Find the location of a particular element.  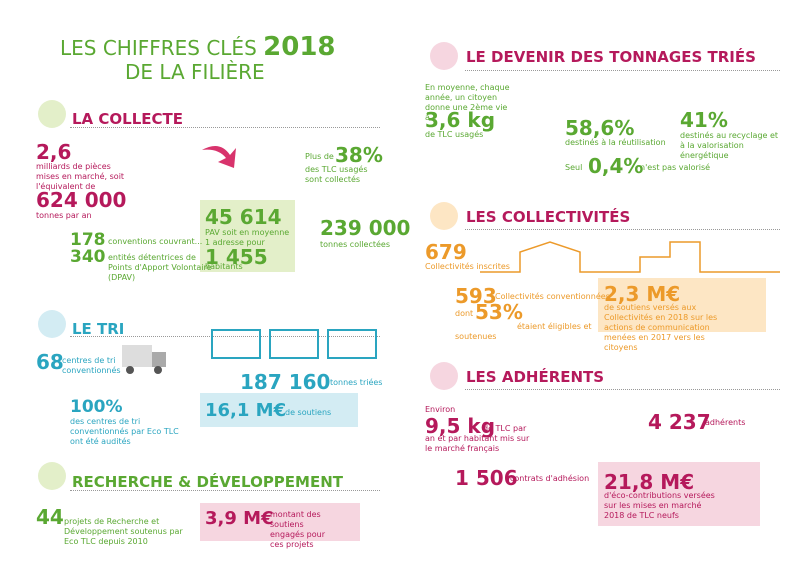

stat-text: de TLC usagés is located at coordinates (454, 134).